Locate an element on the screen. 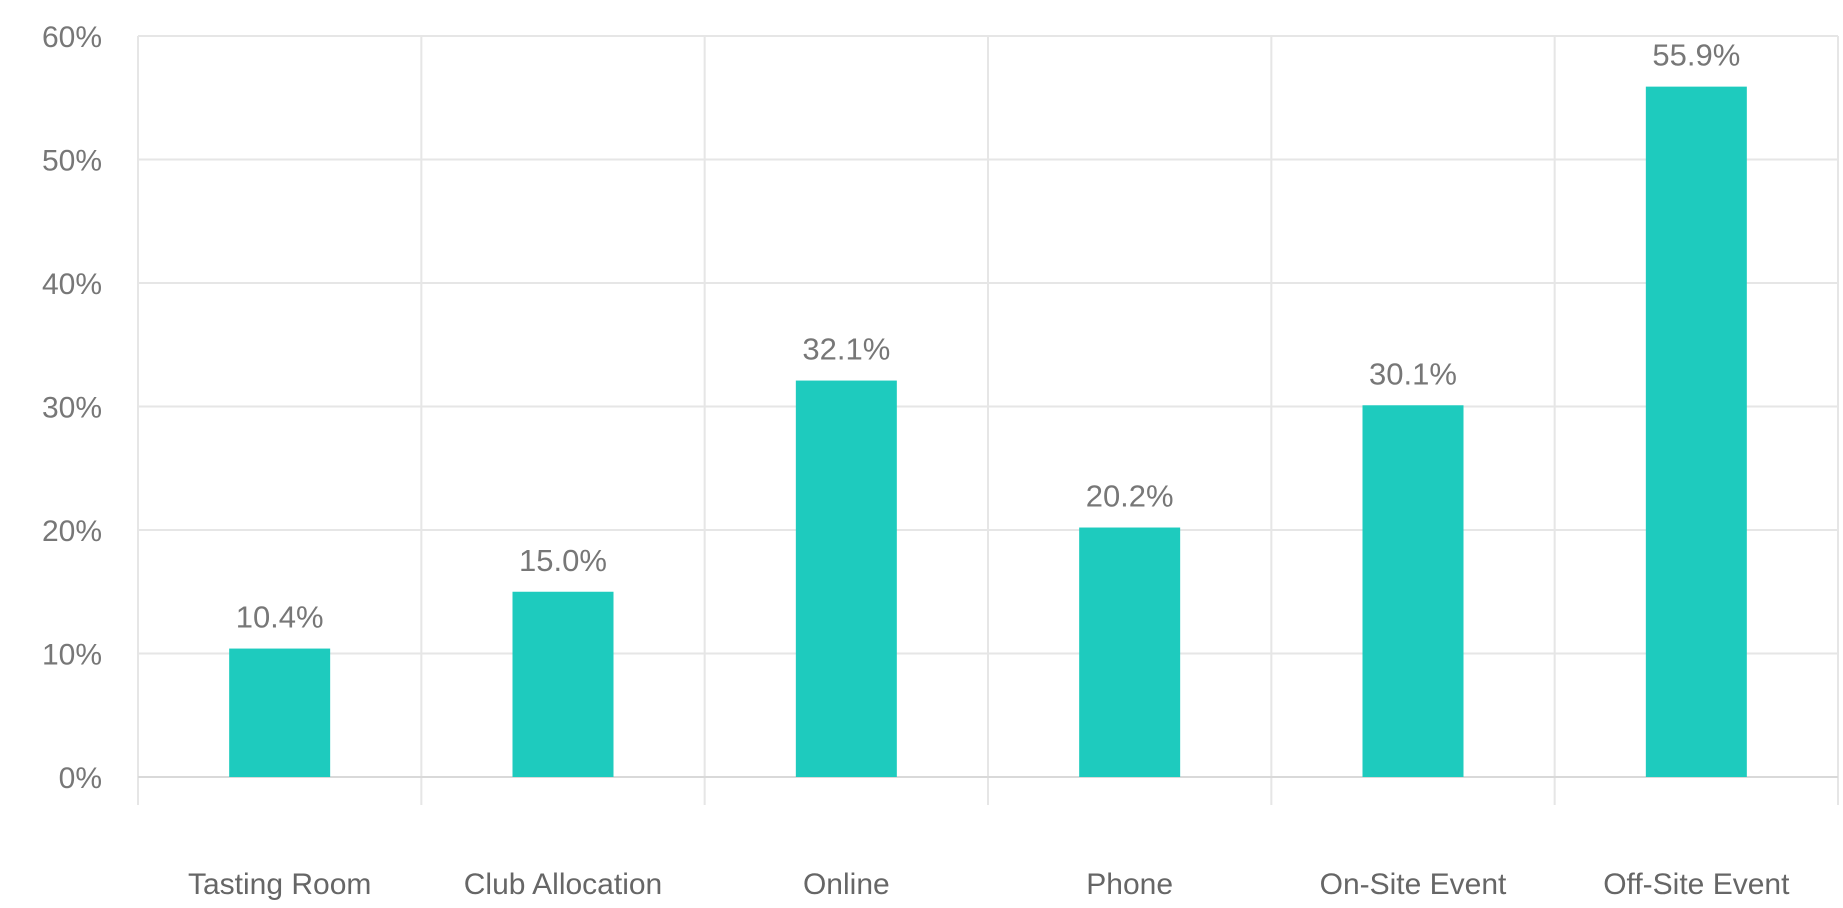 This screenshot has width=1843, height=908. x-category-label: On-Site Event is located at coordinates (1413, 884).